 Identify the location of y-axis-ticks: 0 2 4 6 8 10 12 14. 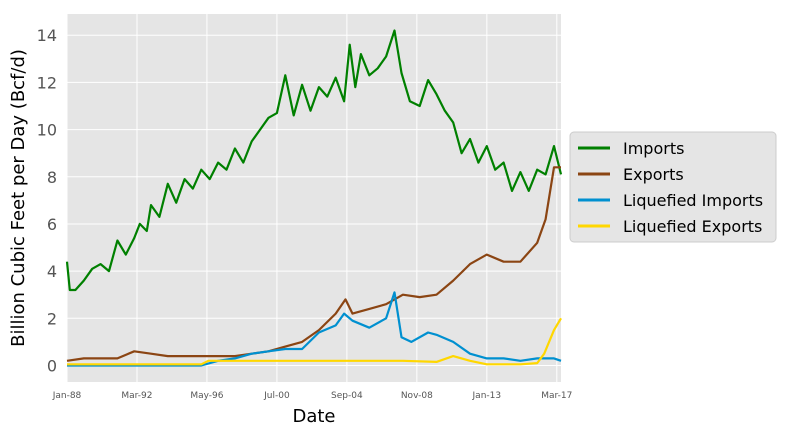
(47, 200).